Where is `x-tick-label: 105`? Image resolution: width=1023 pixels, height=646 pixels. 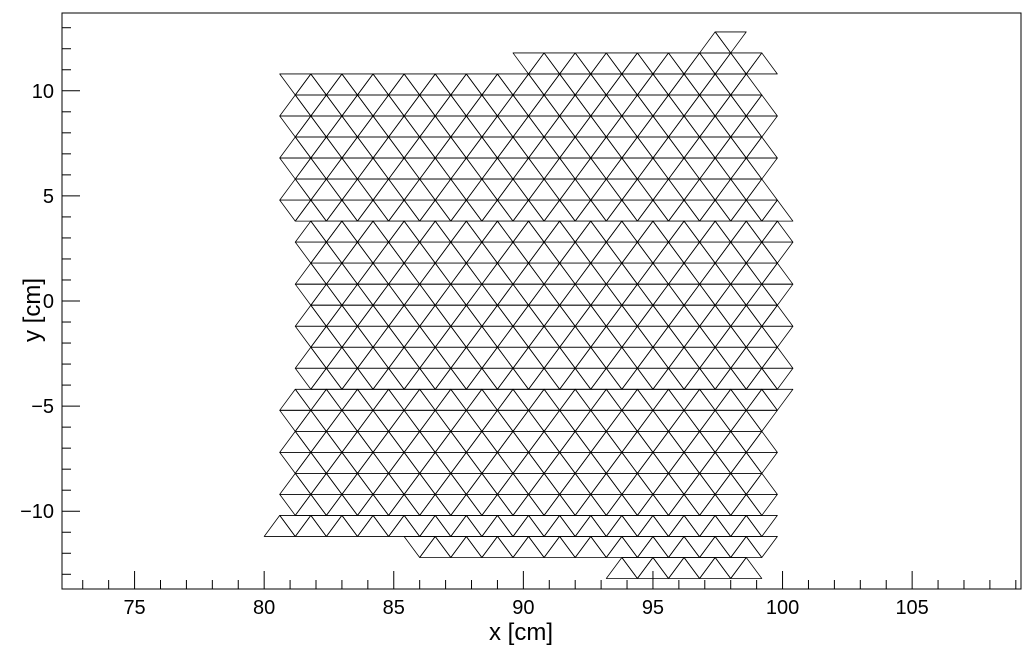
x-tick-label: 105 is located at coordinates (911, 608).